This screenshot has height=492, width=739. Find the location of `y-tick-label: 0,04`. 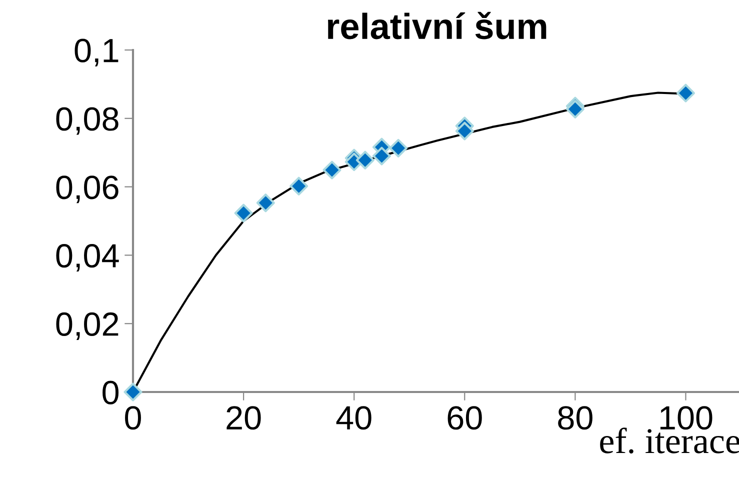

y-tick-label: 0,04 is located at coordinates (87, 258).